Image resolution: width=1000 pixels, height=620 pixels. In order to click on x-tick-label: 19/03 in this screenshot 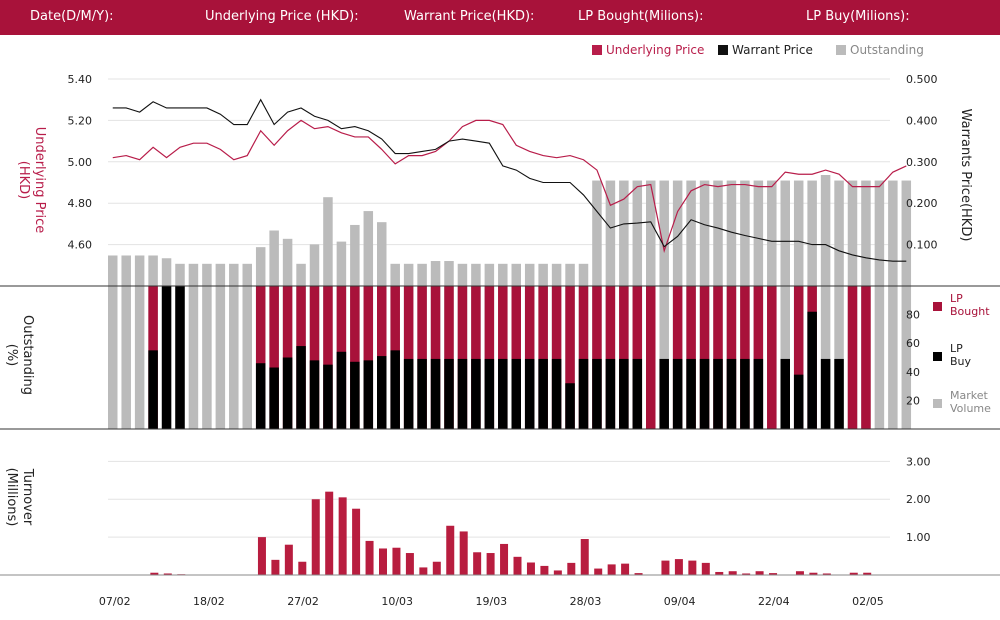, I will do `click(491, 601)`.